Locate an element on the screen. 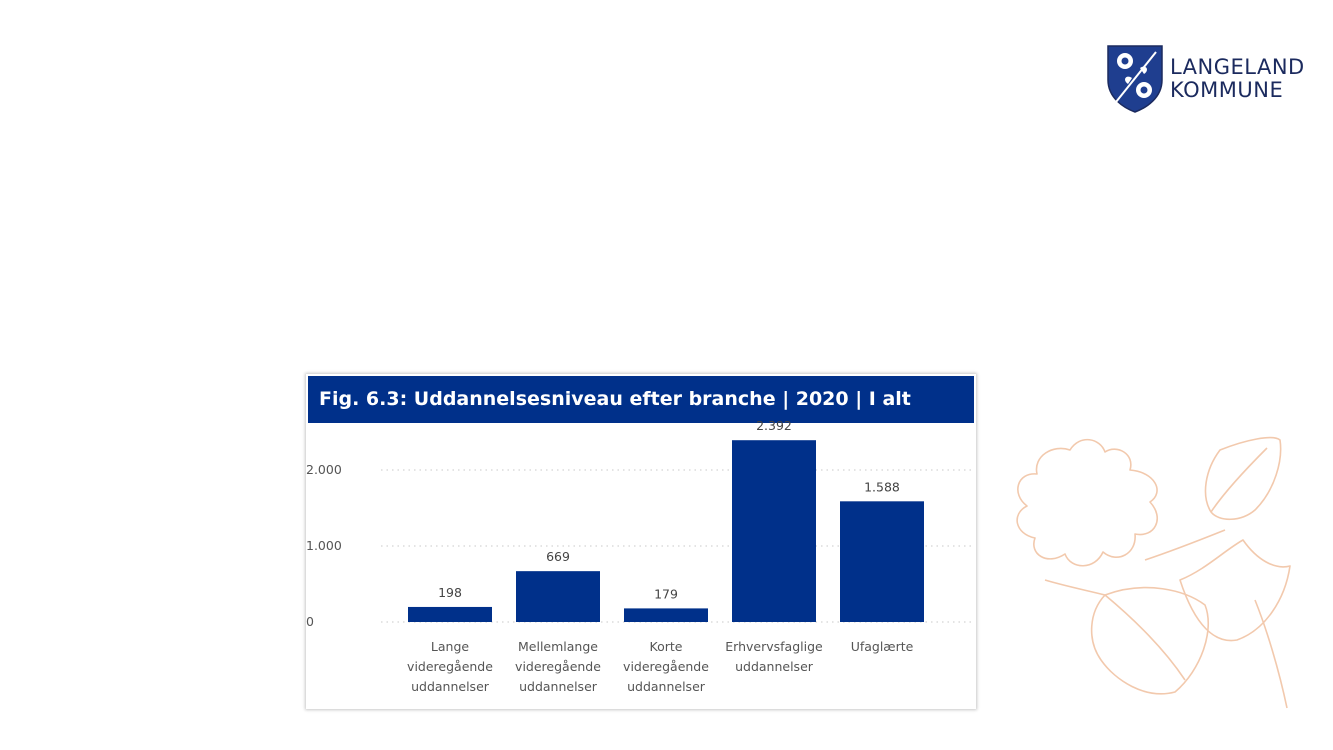 This screenshot has width=1333, height=750. x-tick-label: Ufaglærte is located at coordinates (882, 646).